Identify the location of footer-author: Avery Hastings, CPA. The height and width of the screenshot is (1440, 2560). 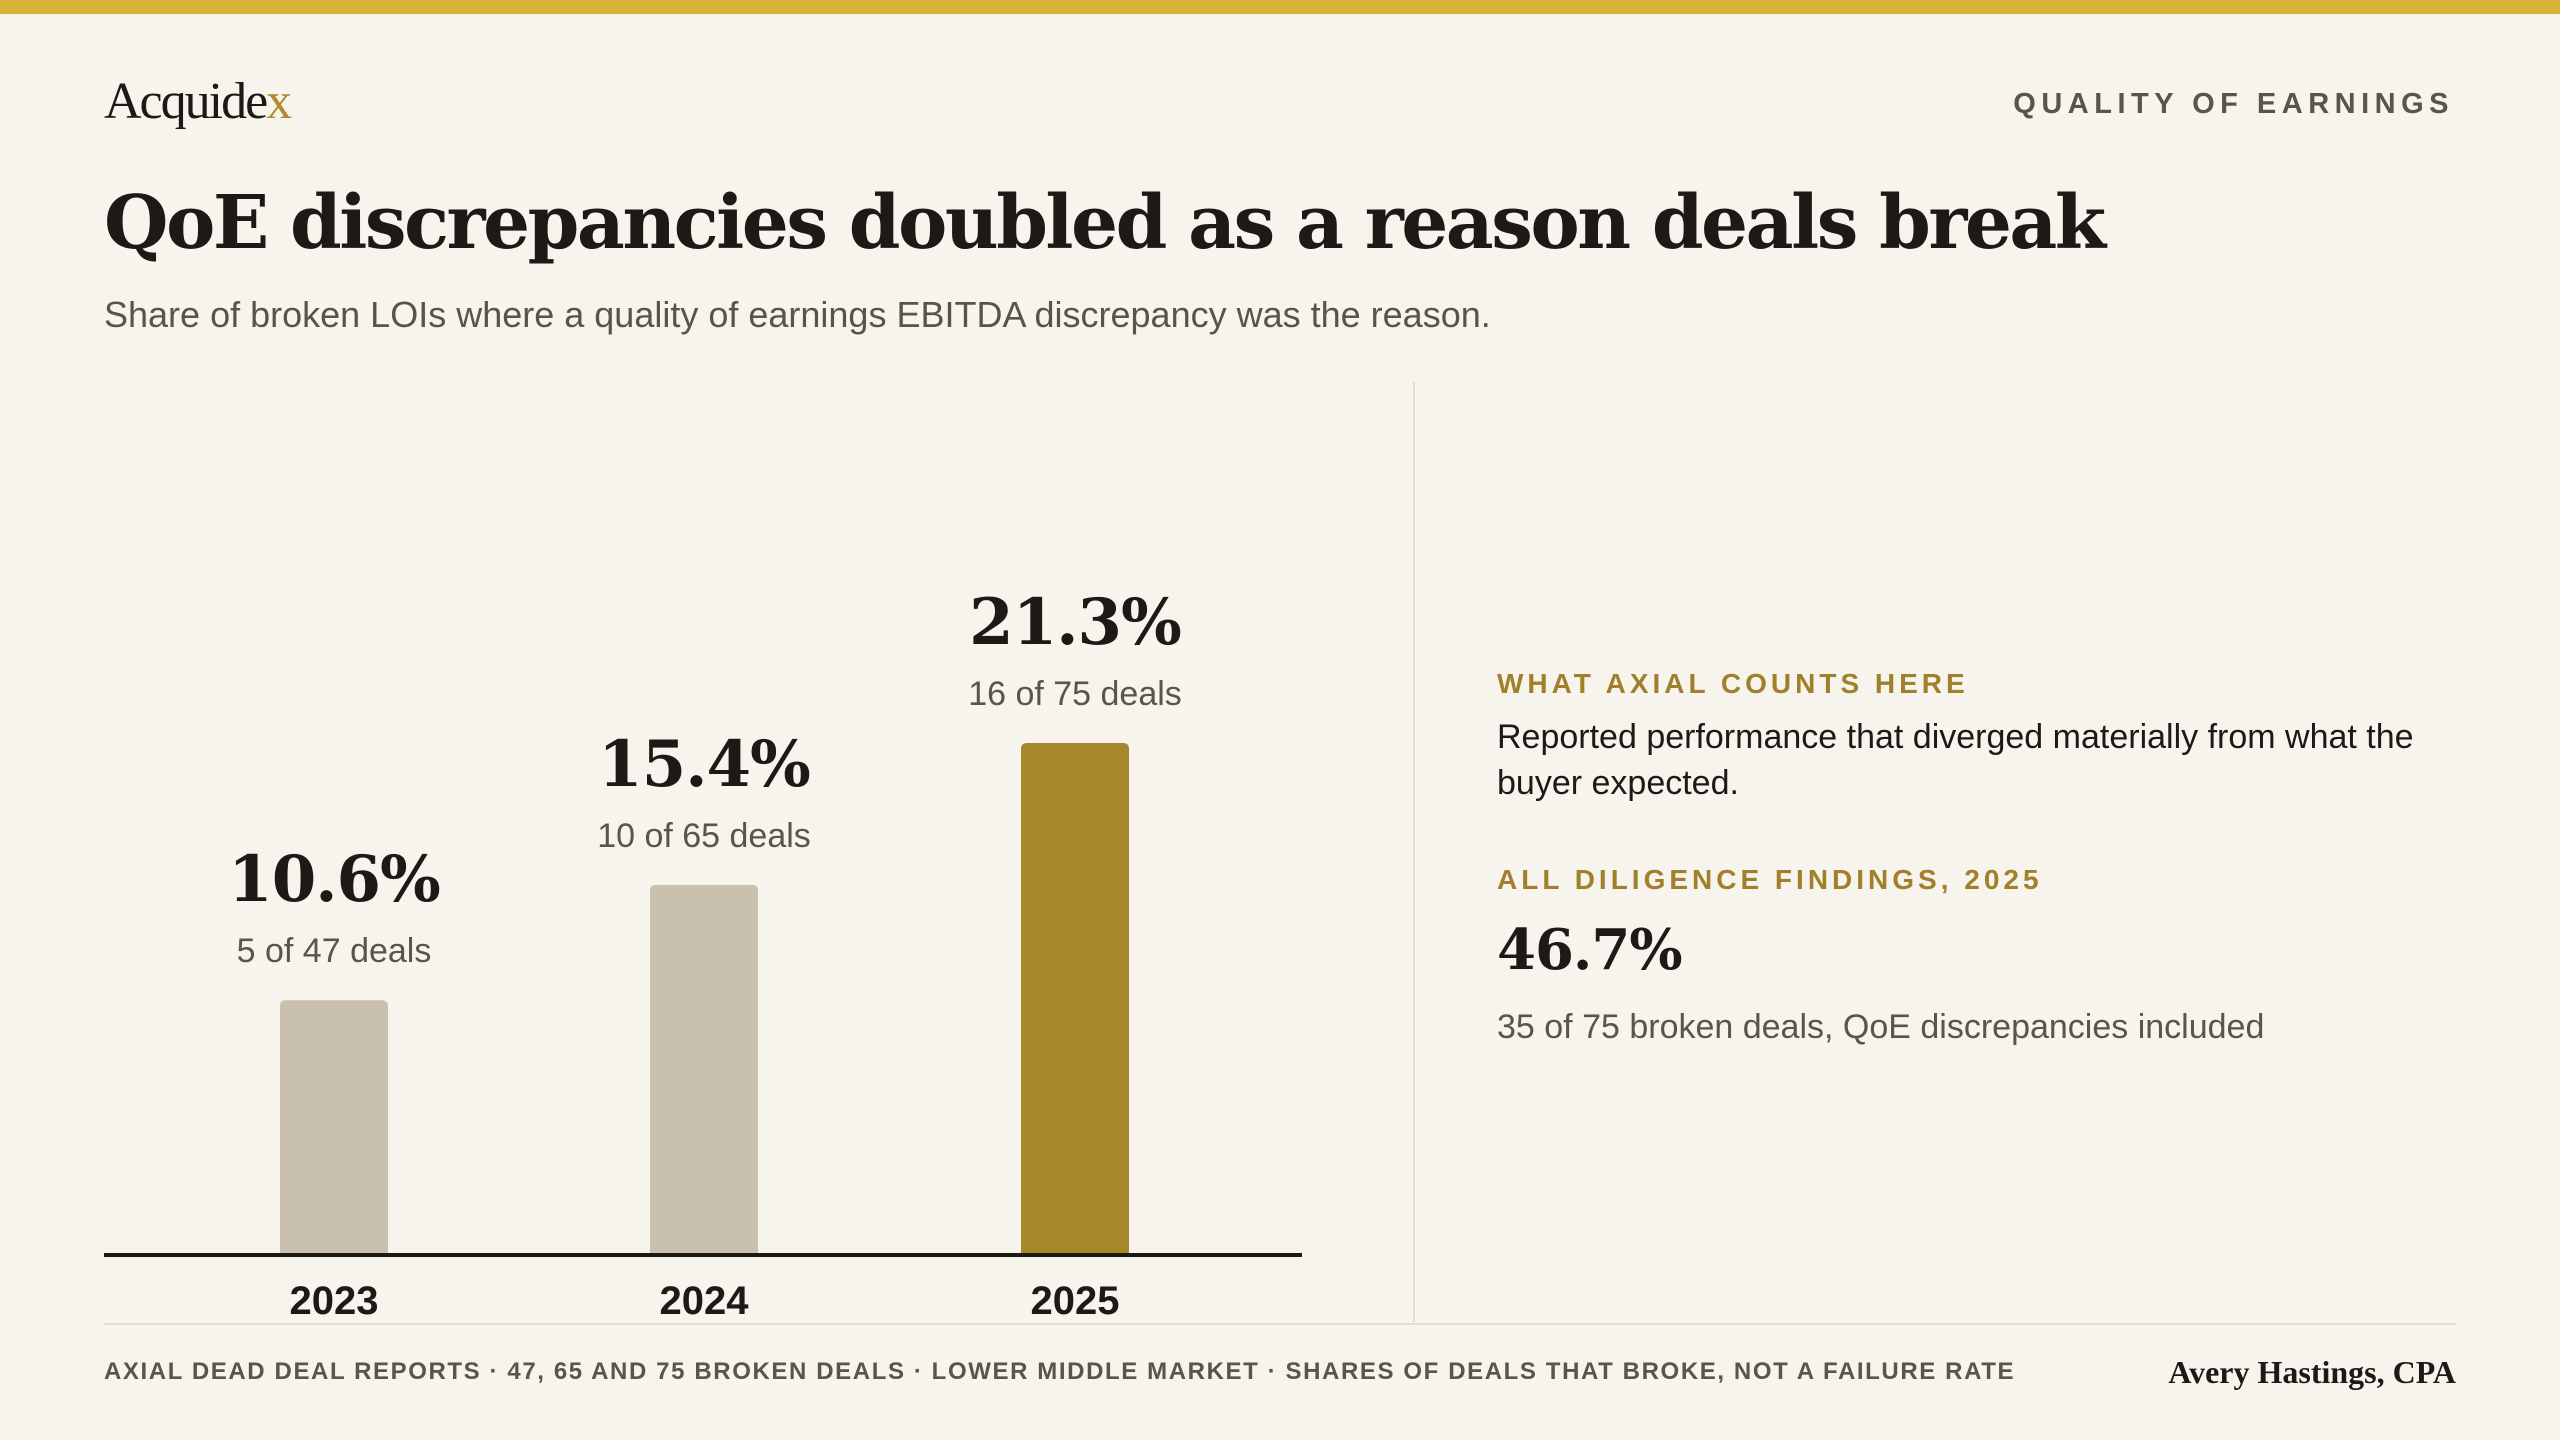
(2312, 1372).